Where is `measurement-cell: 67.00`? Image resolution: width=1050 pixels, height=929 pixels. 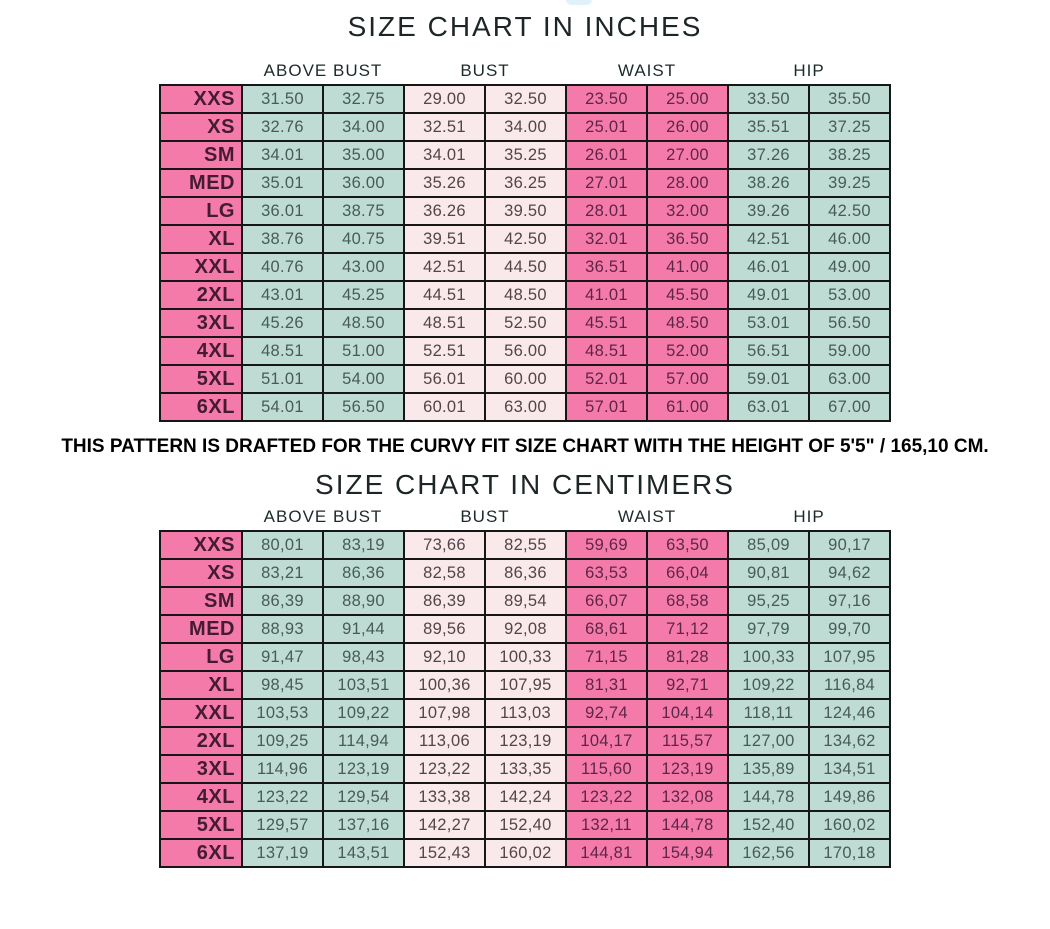 measurement-cell: 67.00 is located at coordinates (850, 407).